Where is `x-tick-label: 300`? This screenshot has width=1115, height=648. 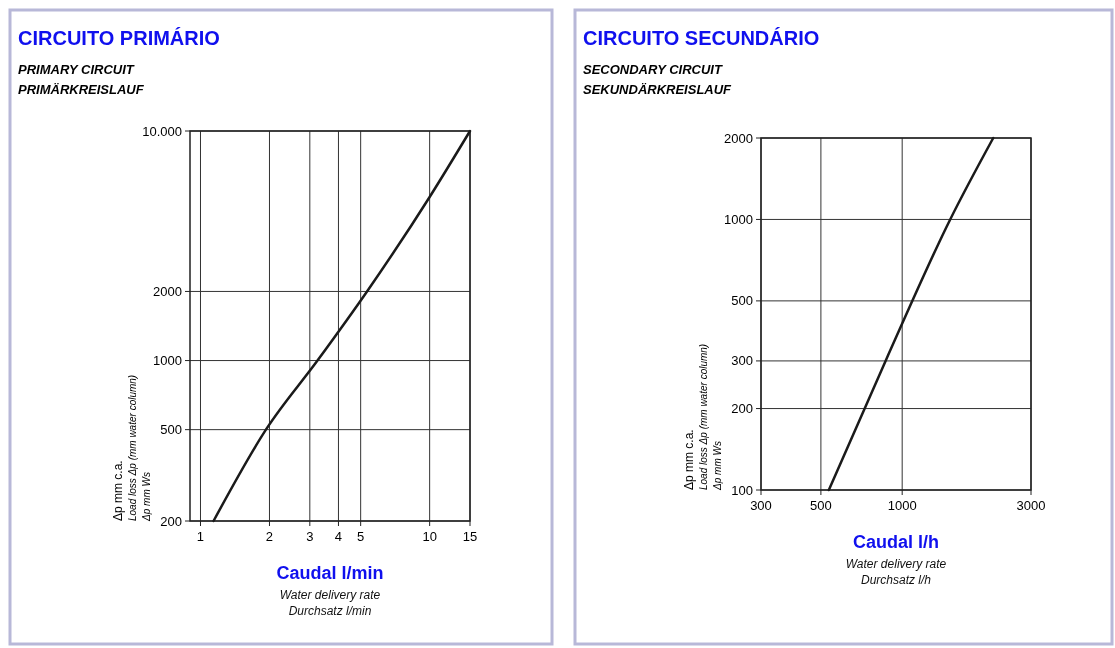 x-tick-label: 300 is located at coordinates (761, 505).